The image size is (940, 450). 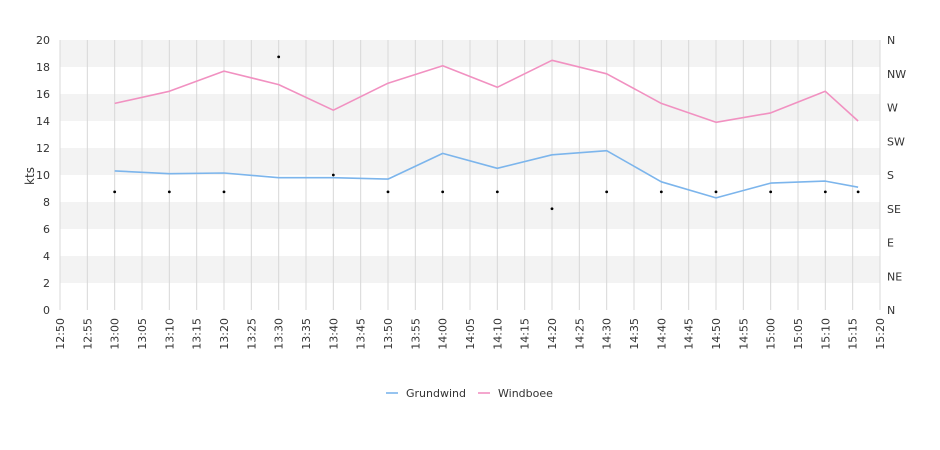 I want to click on y-axis-right: N NW W SW S SE E NE N, so click(x=896, y=175).